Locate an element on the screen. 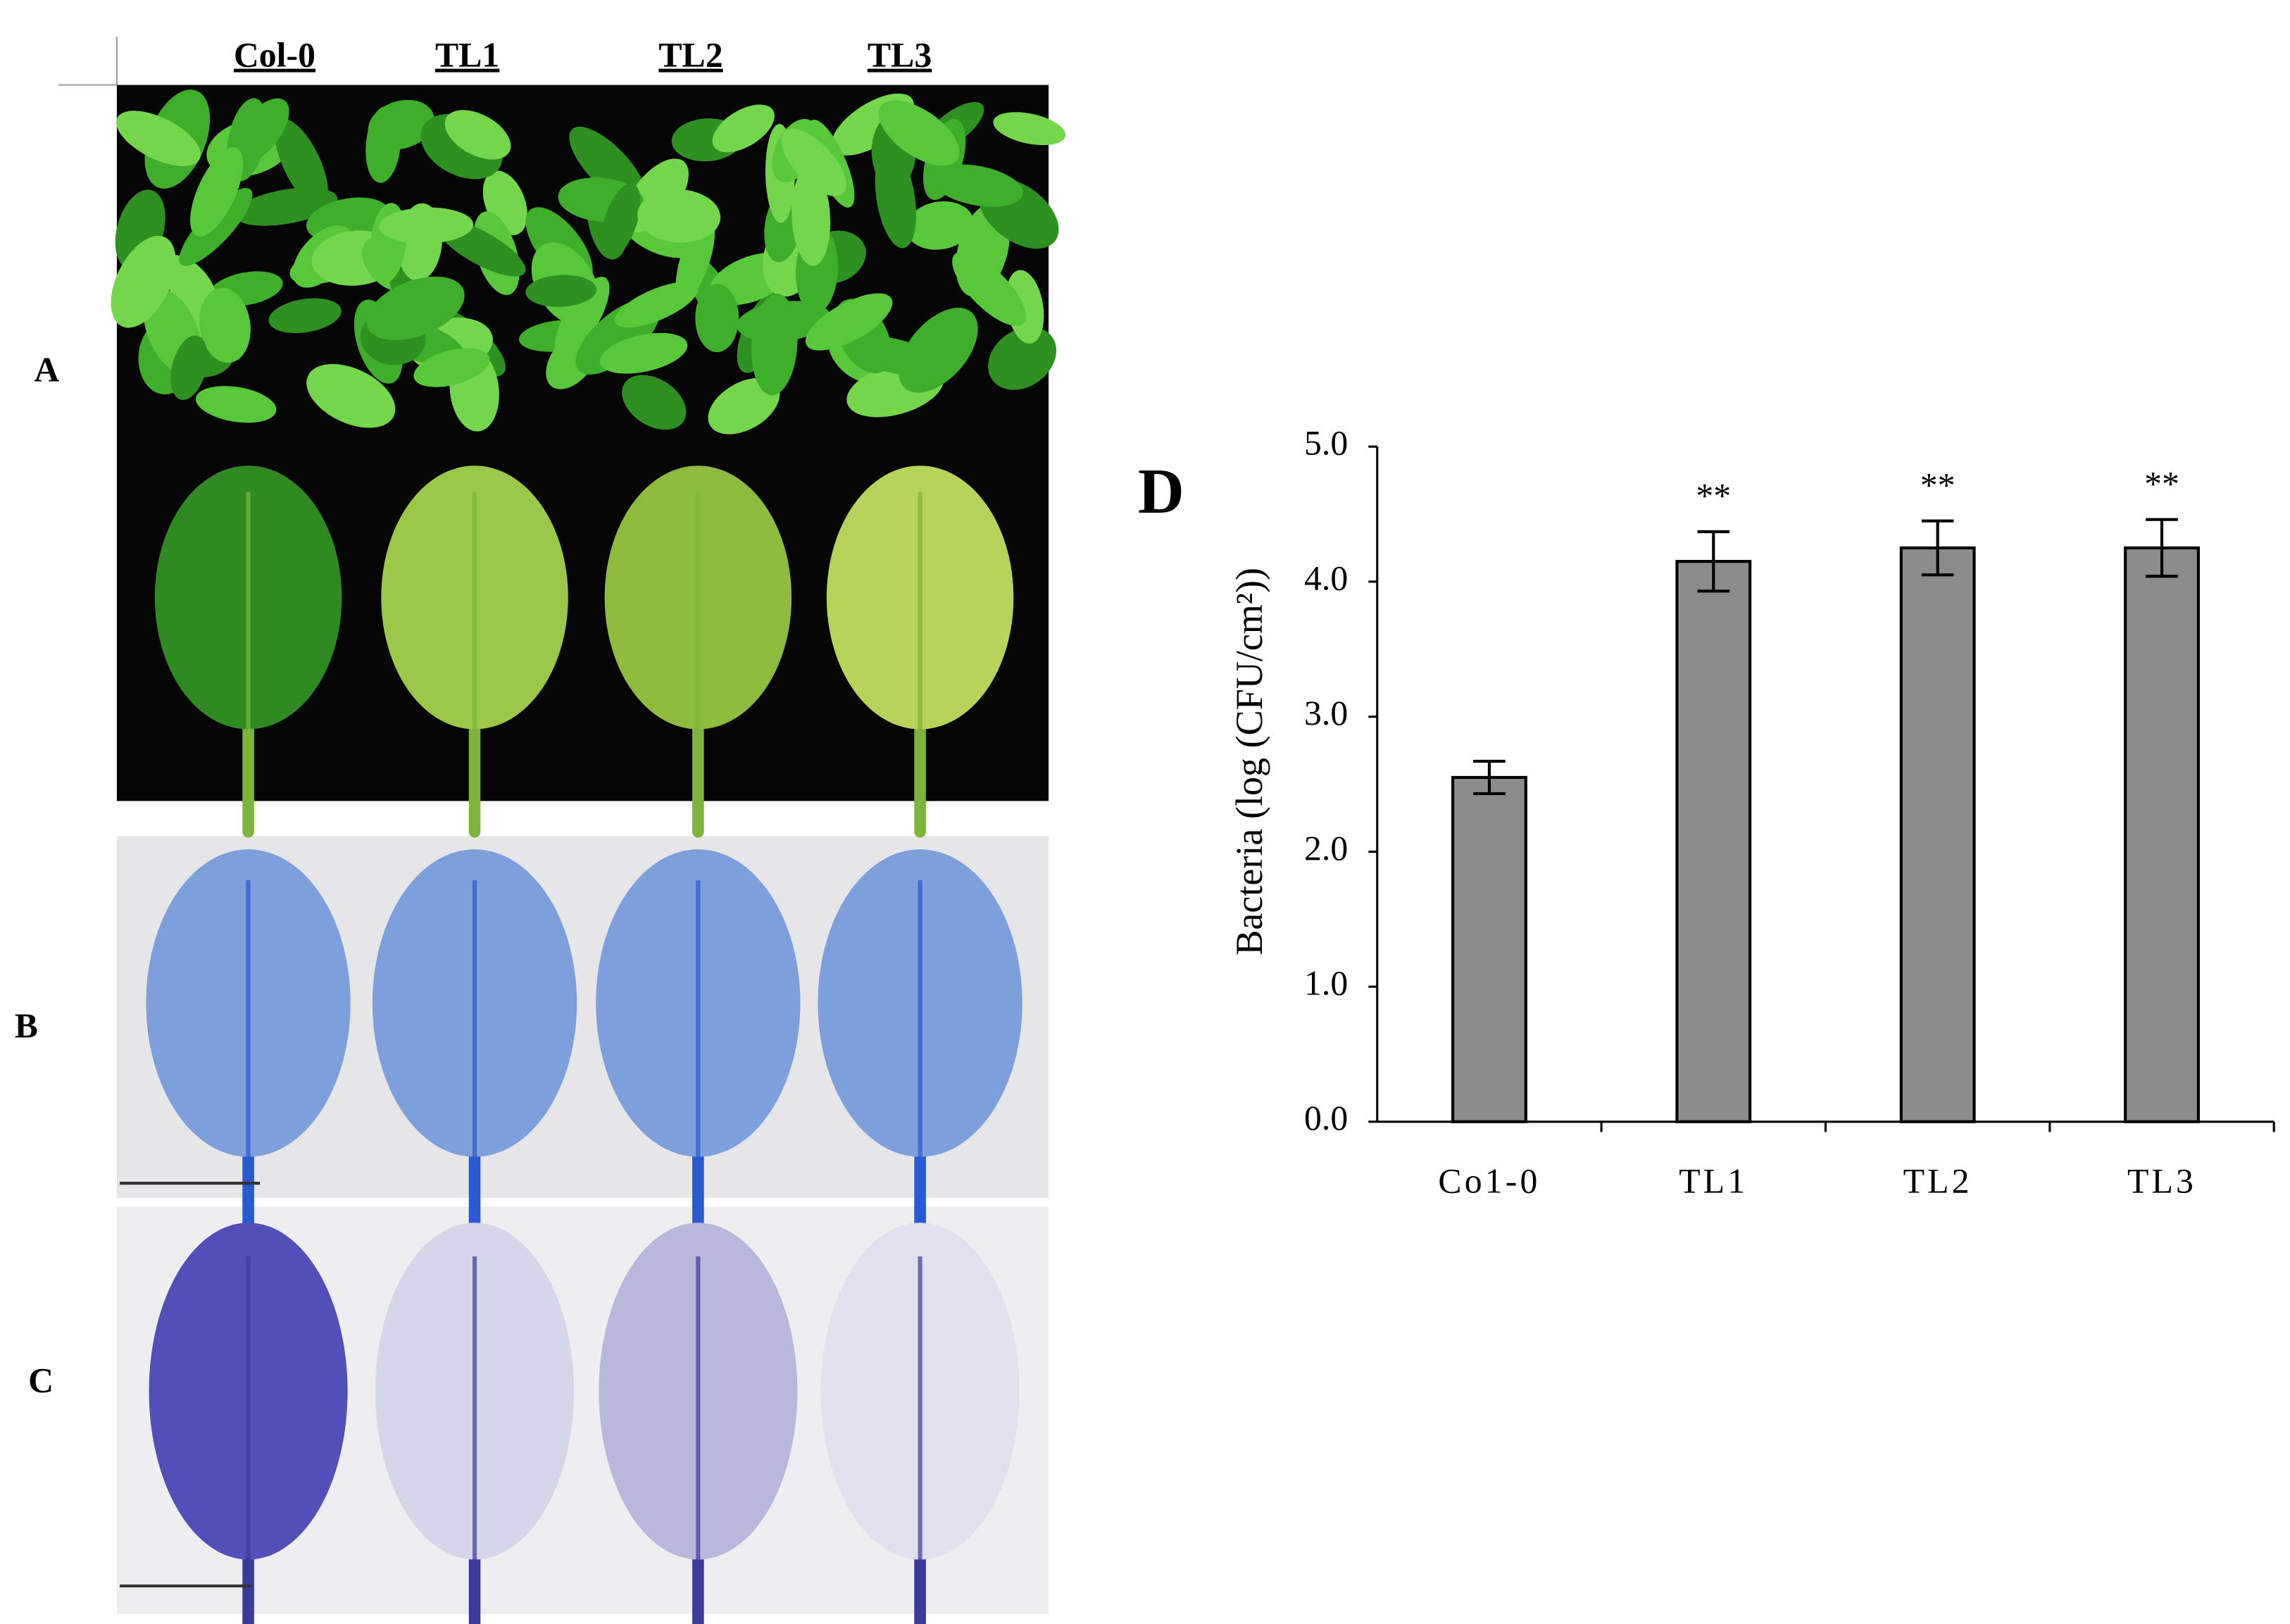 The image size is (2290, 1624). x-tick-label: Co1-0 is located at coordinates (1489, 1182).